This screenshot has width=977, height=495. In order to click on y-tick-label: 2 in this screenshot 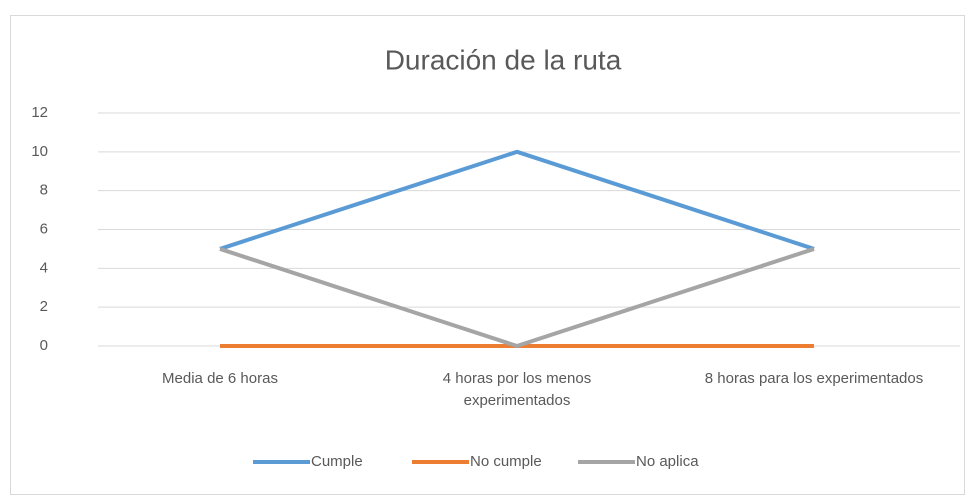, I will do `click(44, 306)`.